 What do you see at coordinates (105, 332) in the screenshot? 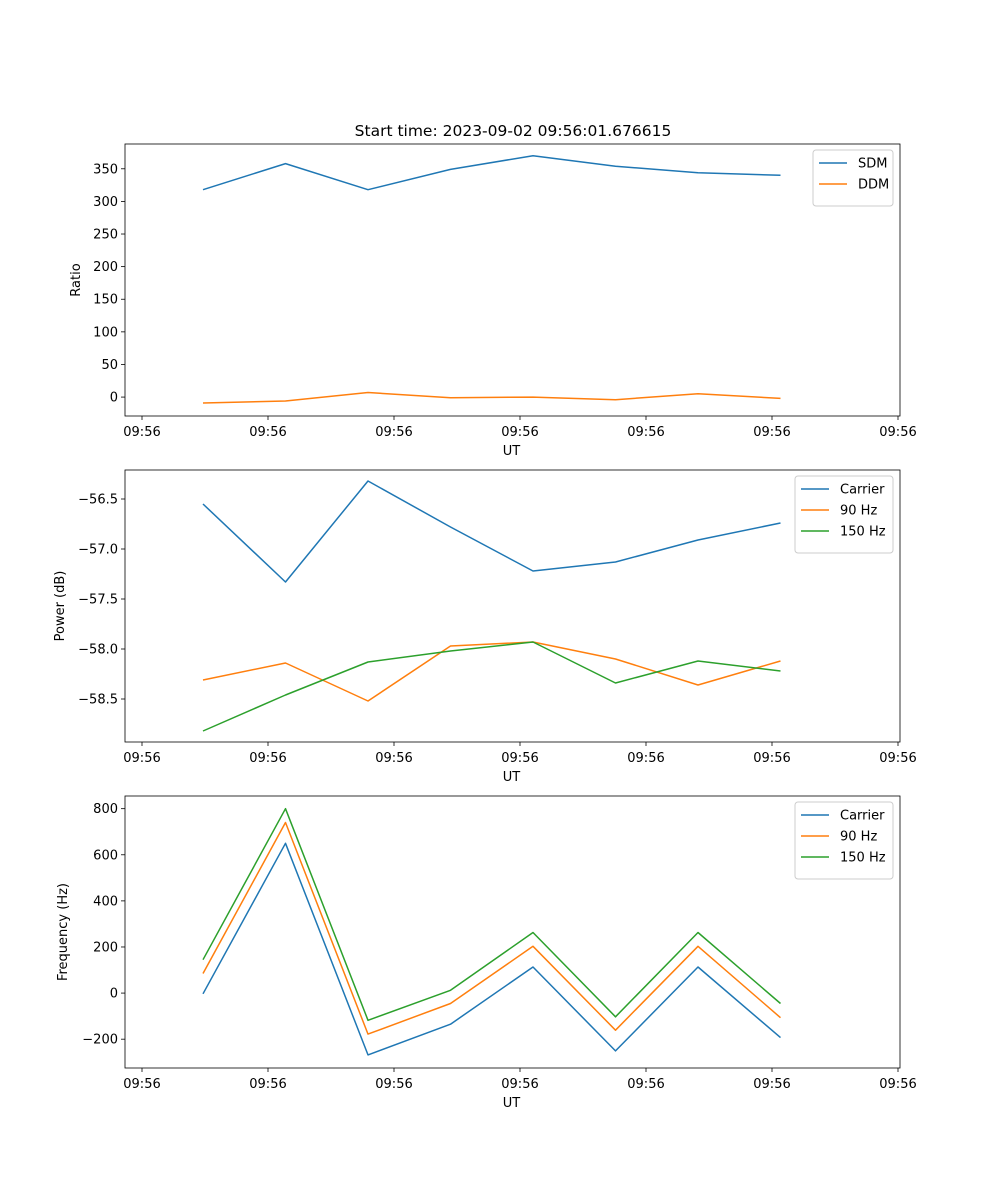
I see `y-tick-label: 100` at bounding box center [105, 332].